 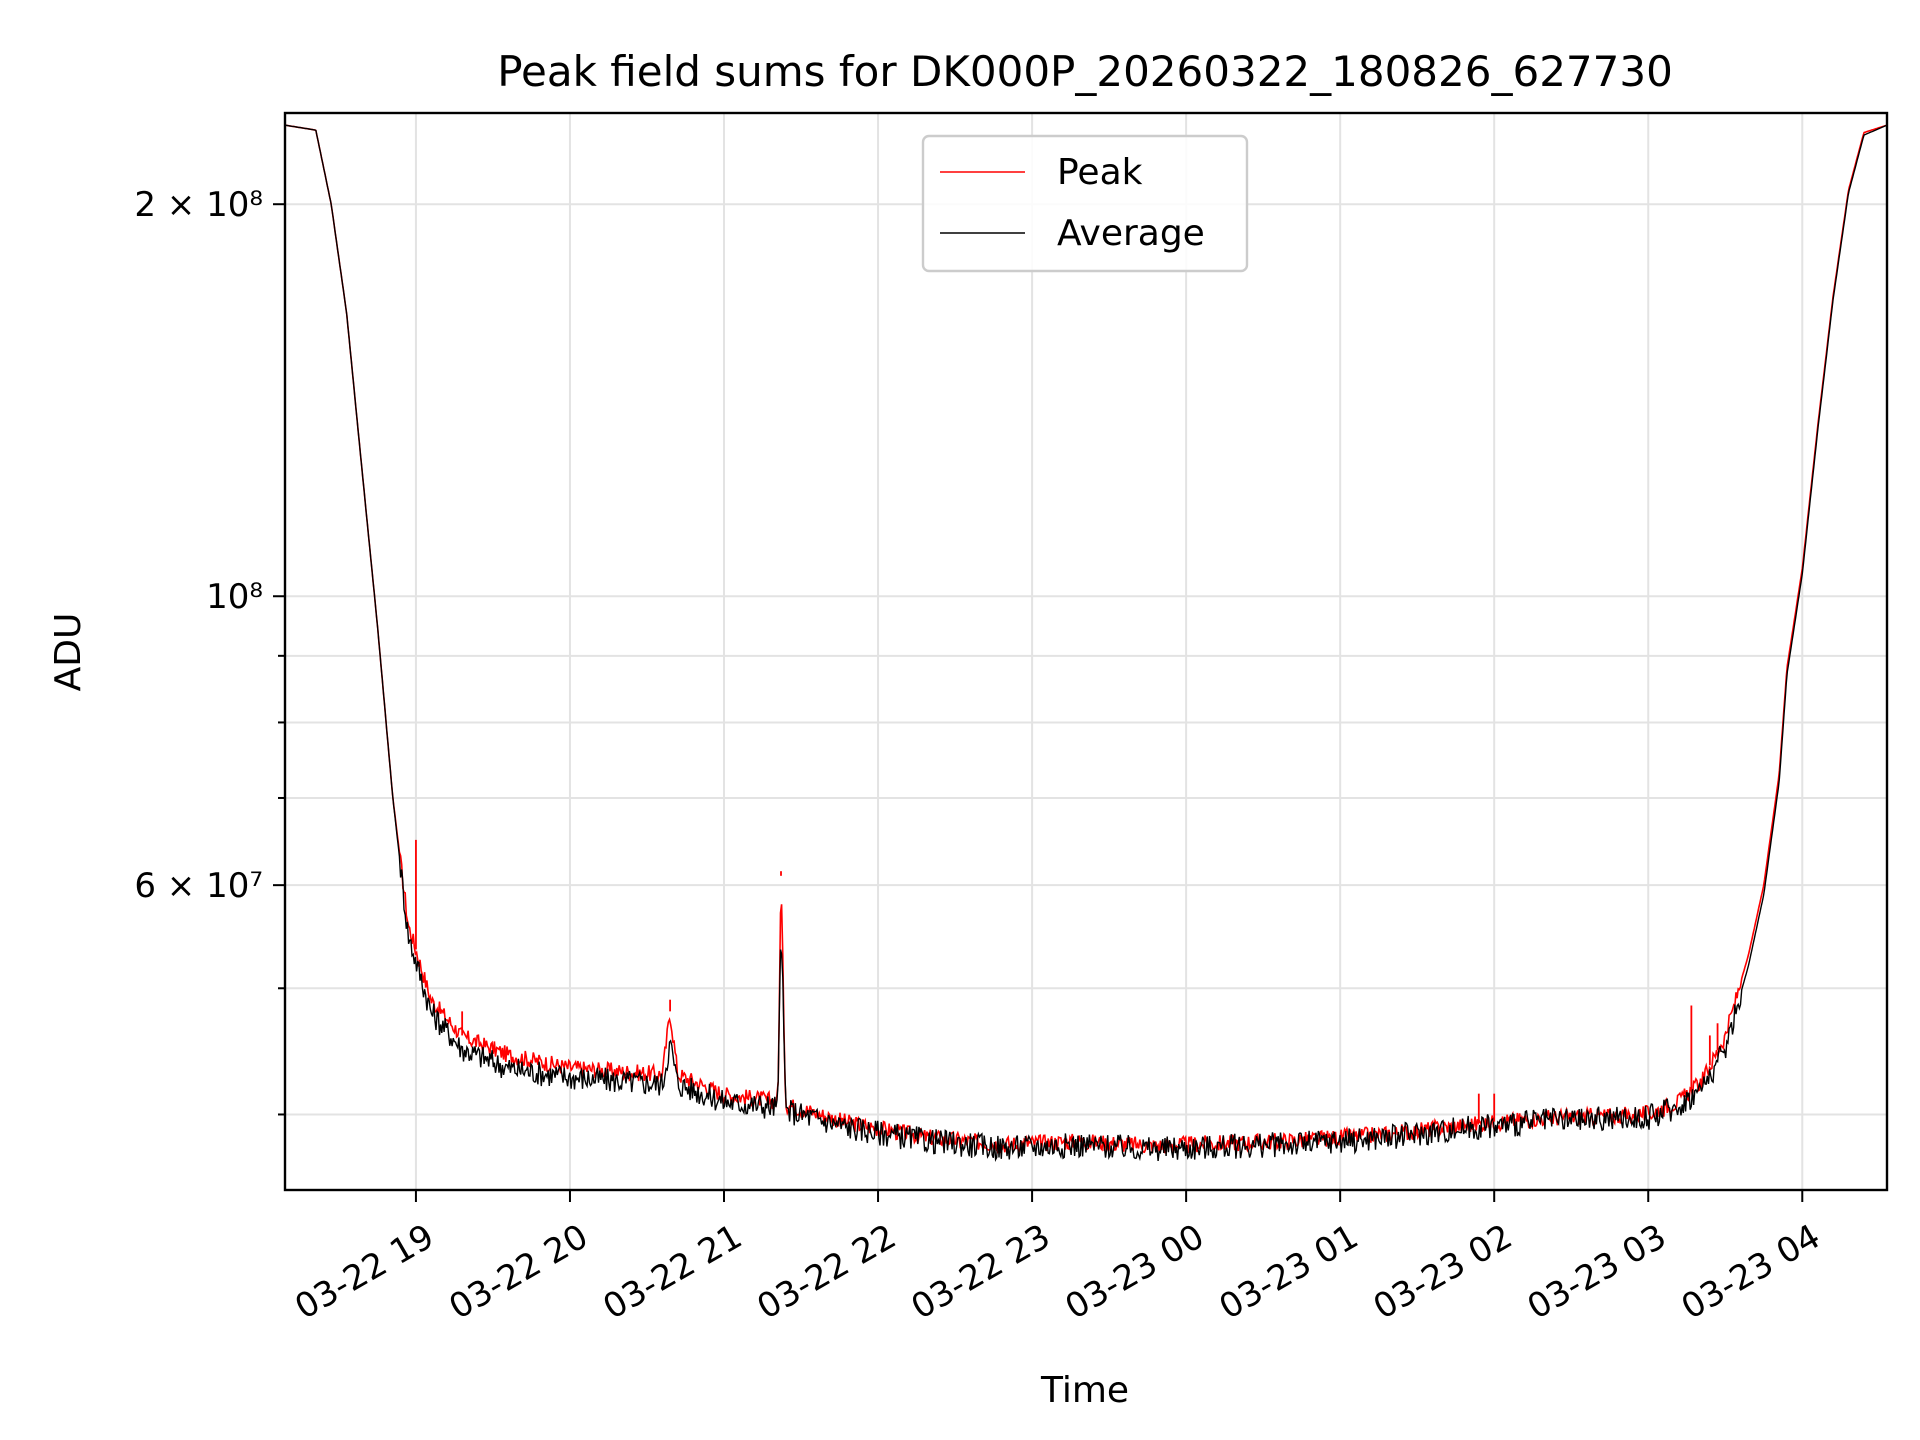 What do you see at coordinates (198, 886) in the screenshot?
I see `y-tick-label: 6 × 10⁷` at bounding box center [198, 886].